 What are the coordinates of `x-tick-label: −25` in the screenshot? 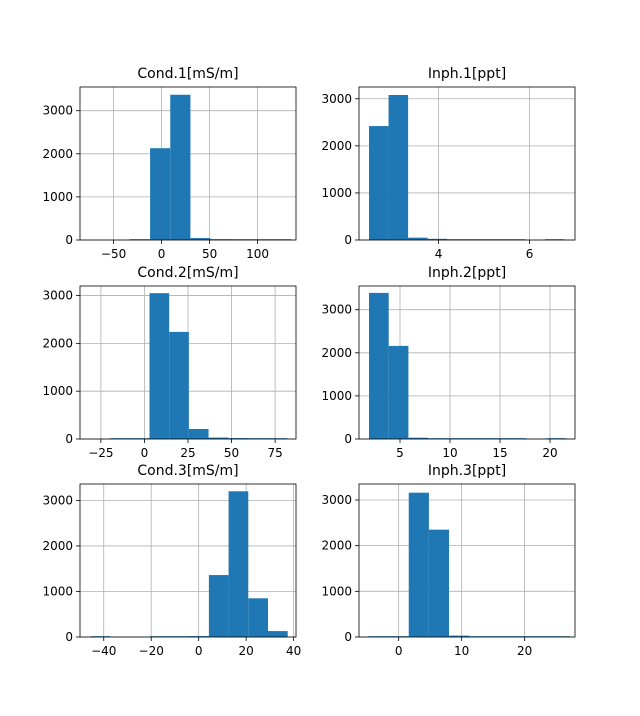 It's located at (100, 453).